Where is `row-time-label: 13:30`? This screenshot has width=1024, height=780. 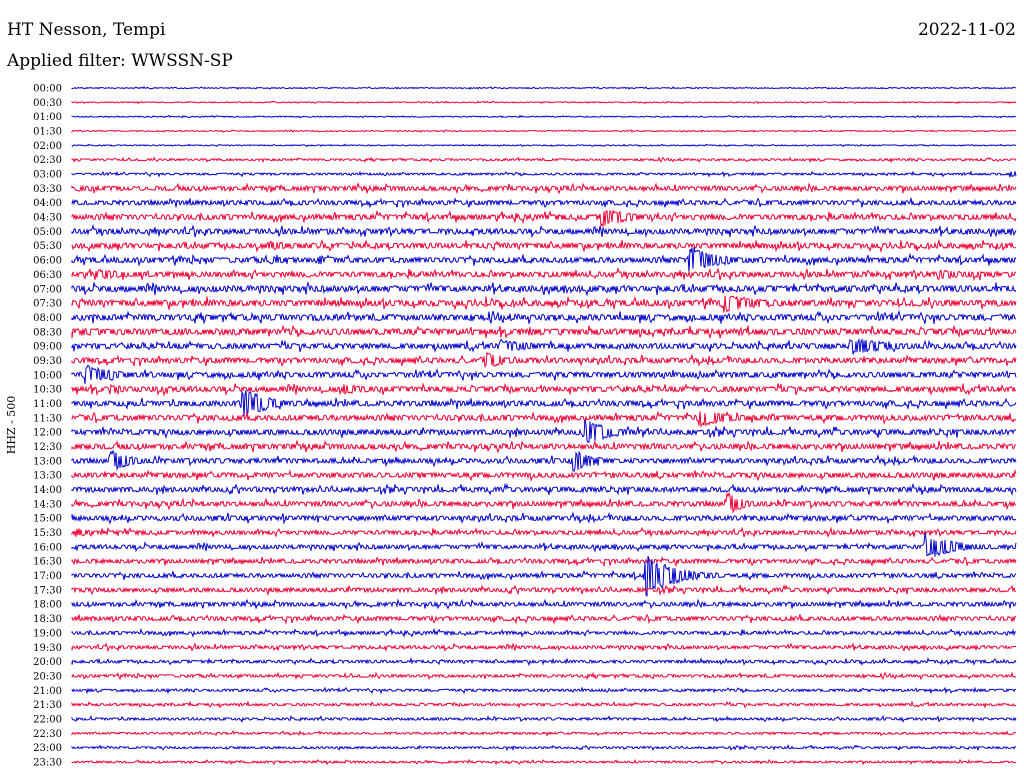
row-time-label: 13:30 is located at coordinates (47, 476).